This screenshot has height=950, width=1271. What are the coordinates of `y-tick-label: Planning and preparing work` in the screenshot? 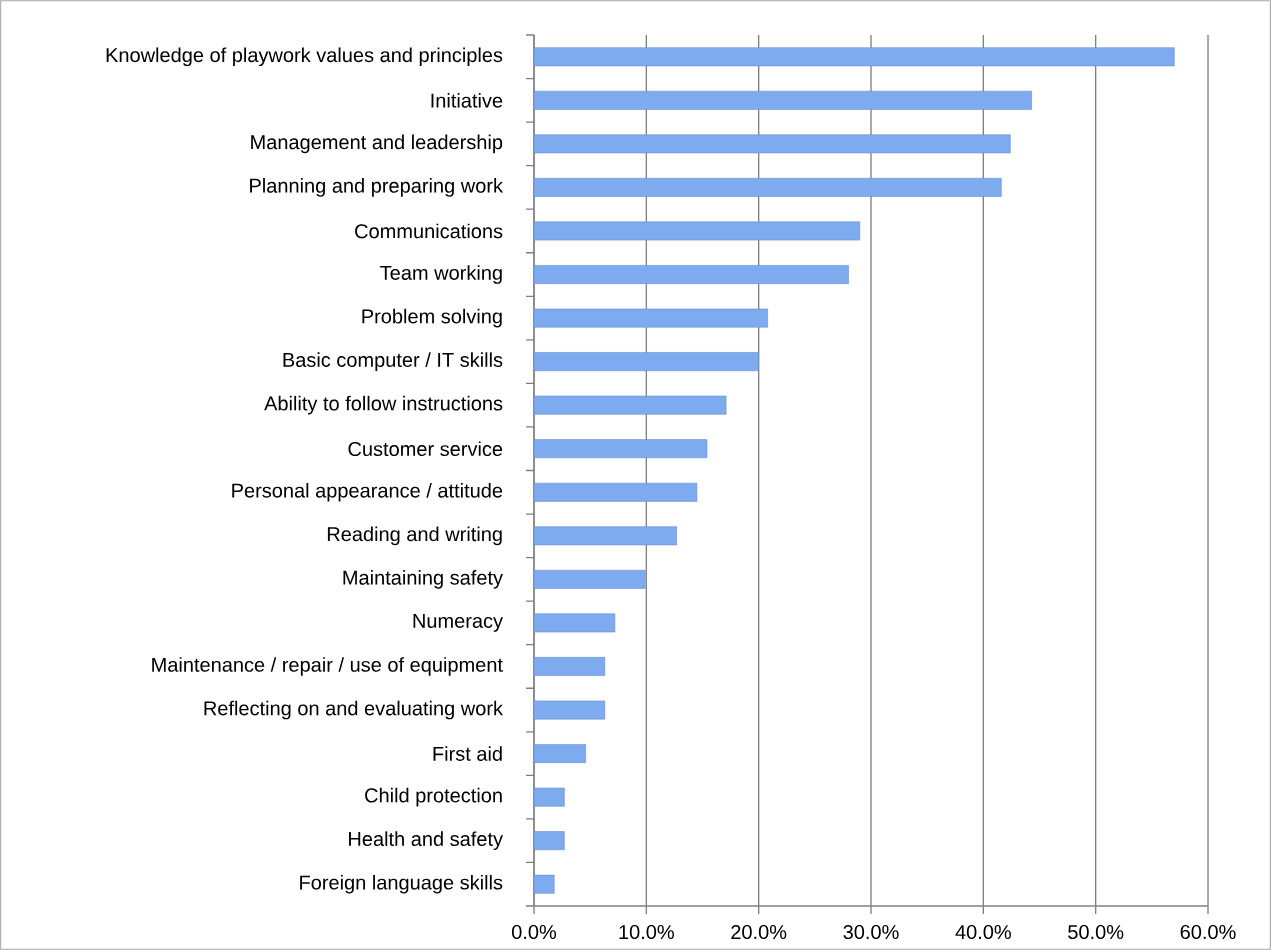 It's located at (377, 187).